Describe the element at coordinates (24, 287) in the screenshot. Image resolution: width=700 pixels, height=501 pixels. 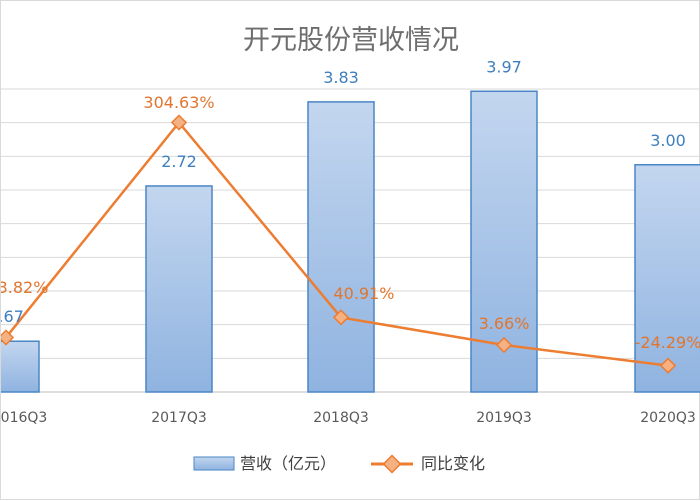
I see `line-data-label: 3.82%` at that location.